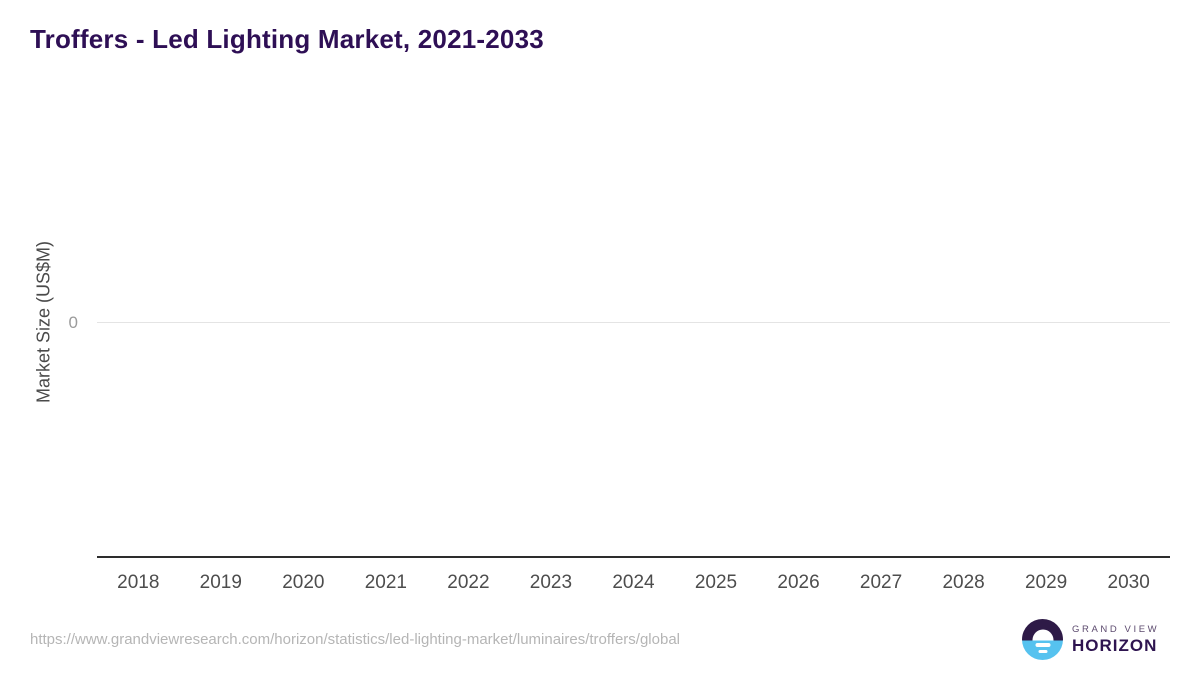 The width and height of the screenshot is (1200, 675). I want to click on x-axis-tick-label: 2024, so click(633, 582).